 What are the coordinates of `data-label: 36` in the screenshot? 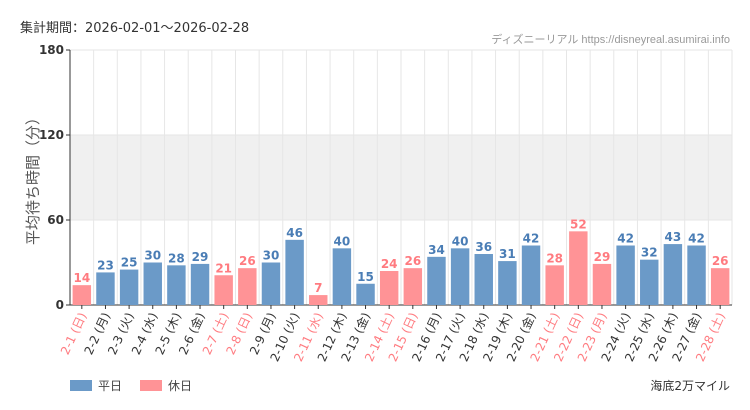 It's located at (483, 247).